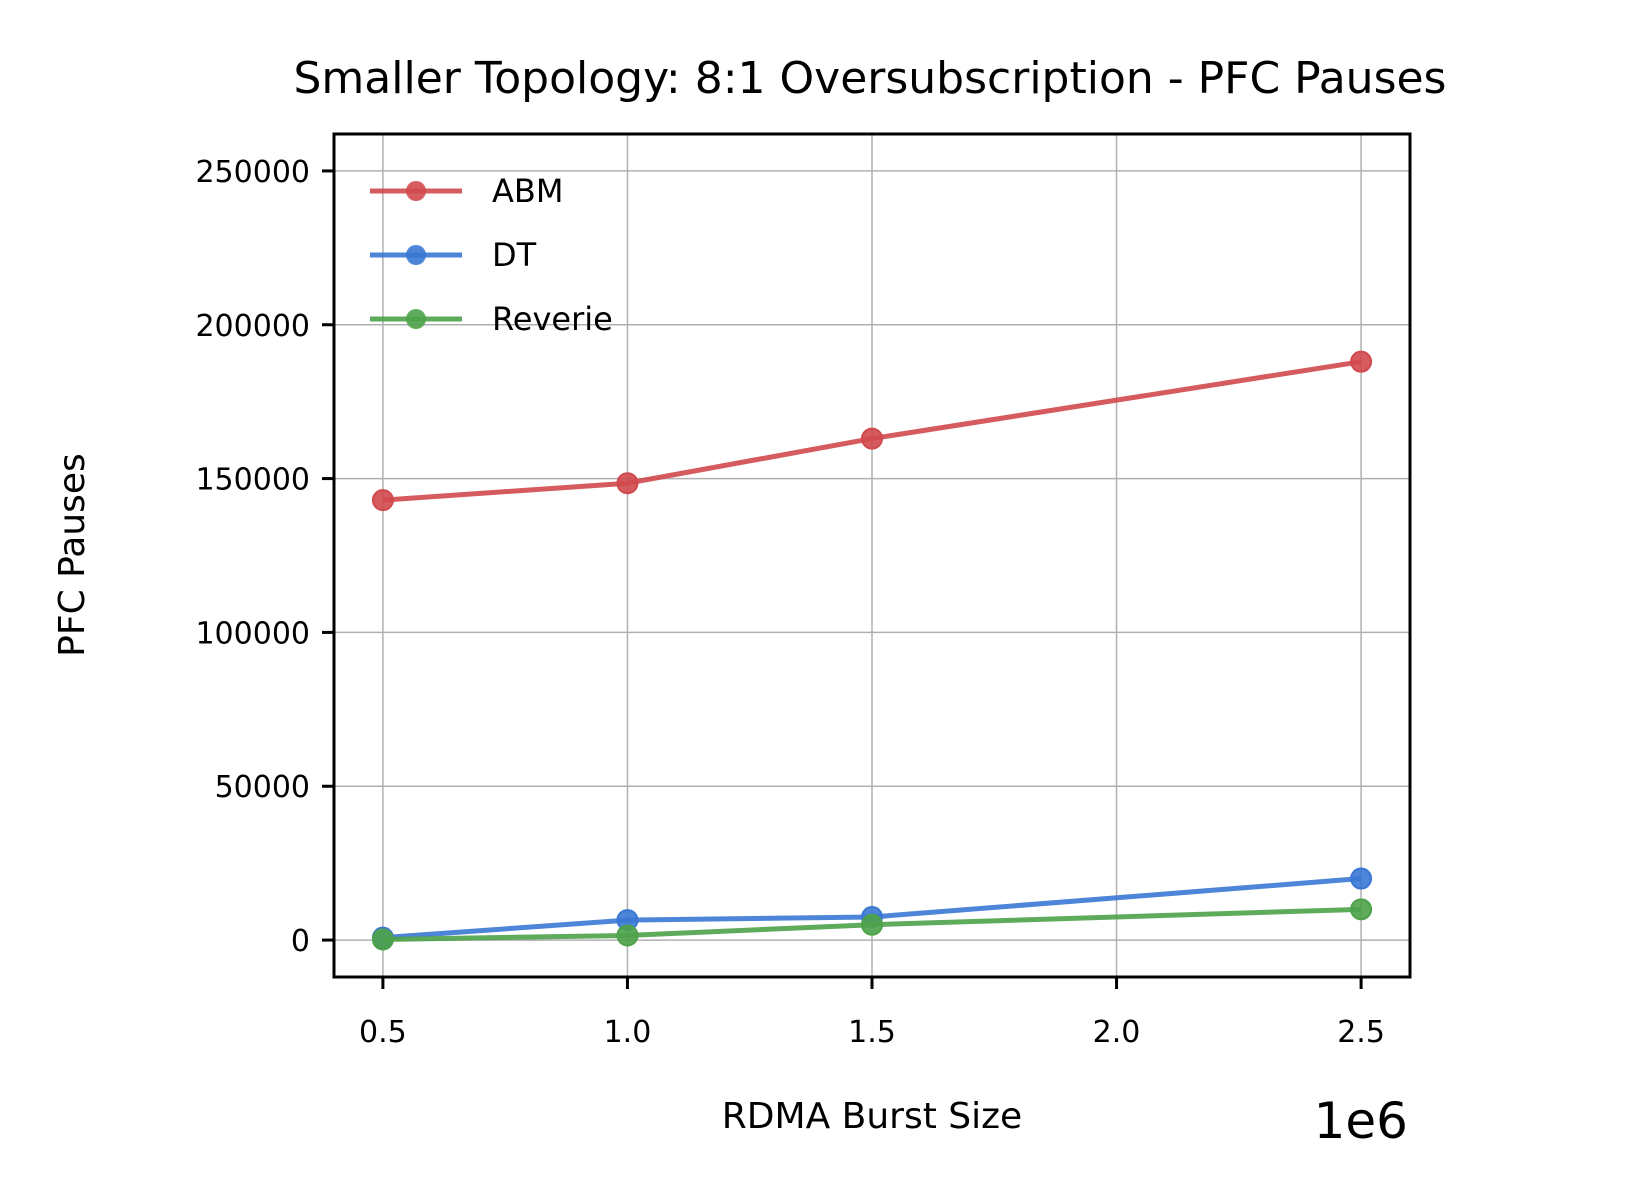 The height and width of the screenshot is (1197, 1644). I want to click on y-tick-label: 250000, so click(252, 172).